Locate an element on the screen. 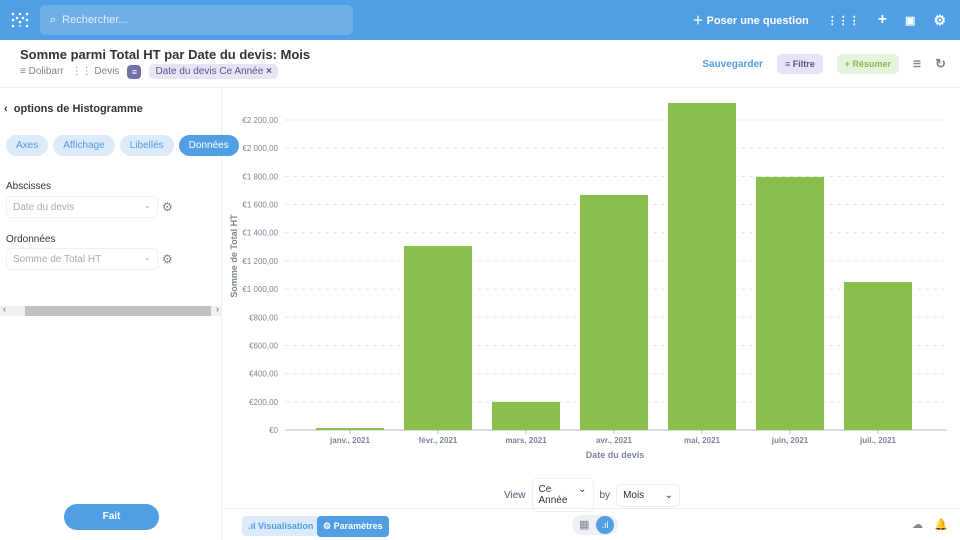 This screenshot has height=540, width=960. horizontal-scrollbar: ‹ › is located at coordinates (111, 310).